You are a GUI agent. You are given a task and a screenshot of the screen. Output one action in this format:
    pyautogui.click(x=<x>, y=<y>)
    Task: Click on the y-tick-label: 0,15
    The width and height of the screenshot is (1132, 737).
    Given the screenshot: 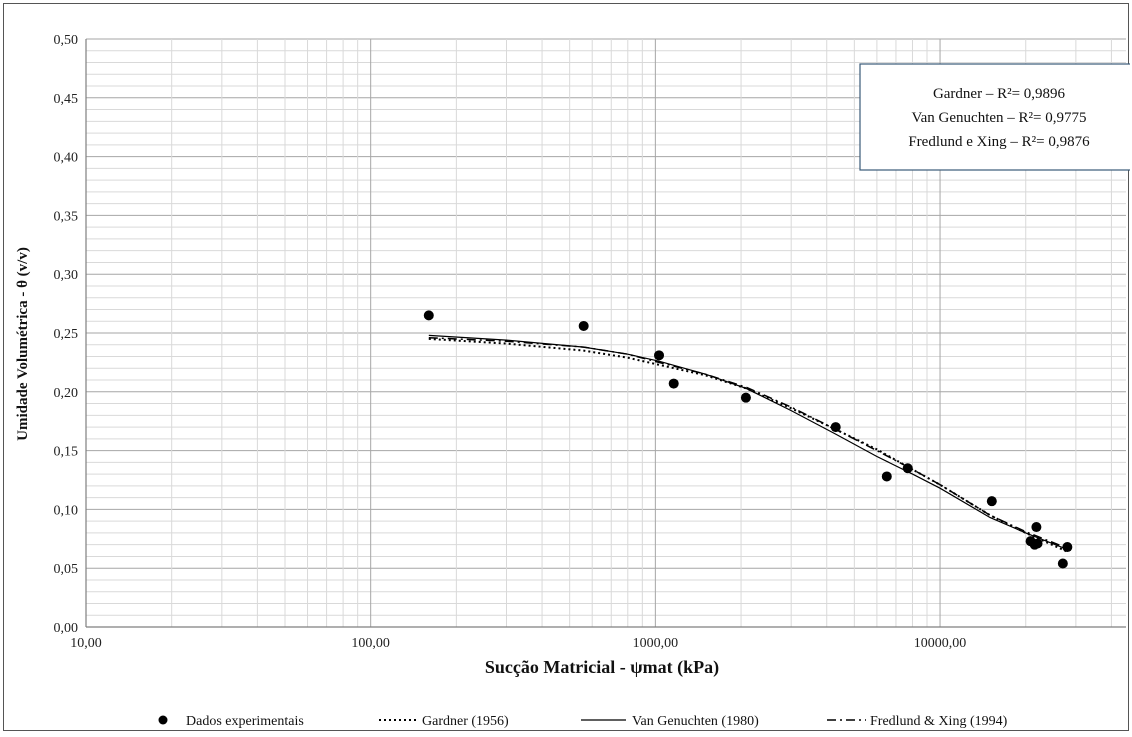 What is the action you would take?
    pyautogui.click(x=66, y=452)
    